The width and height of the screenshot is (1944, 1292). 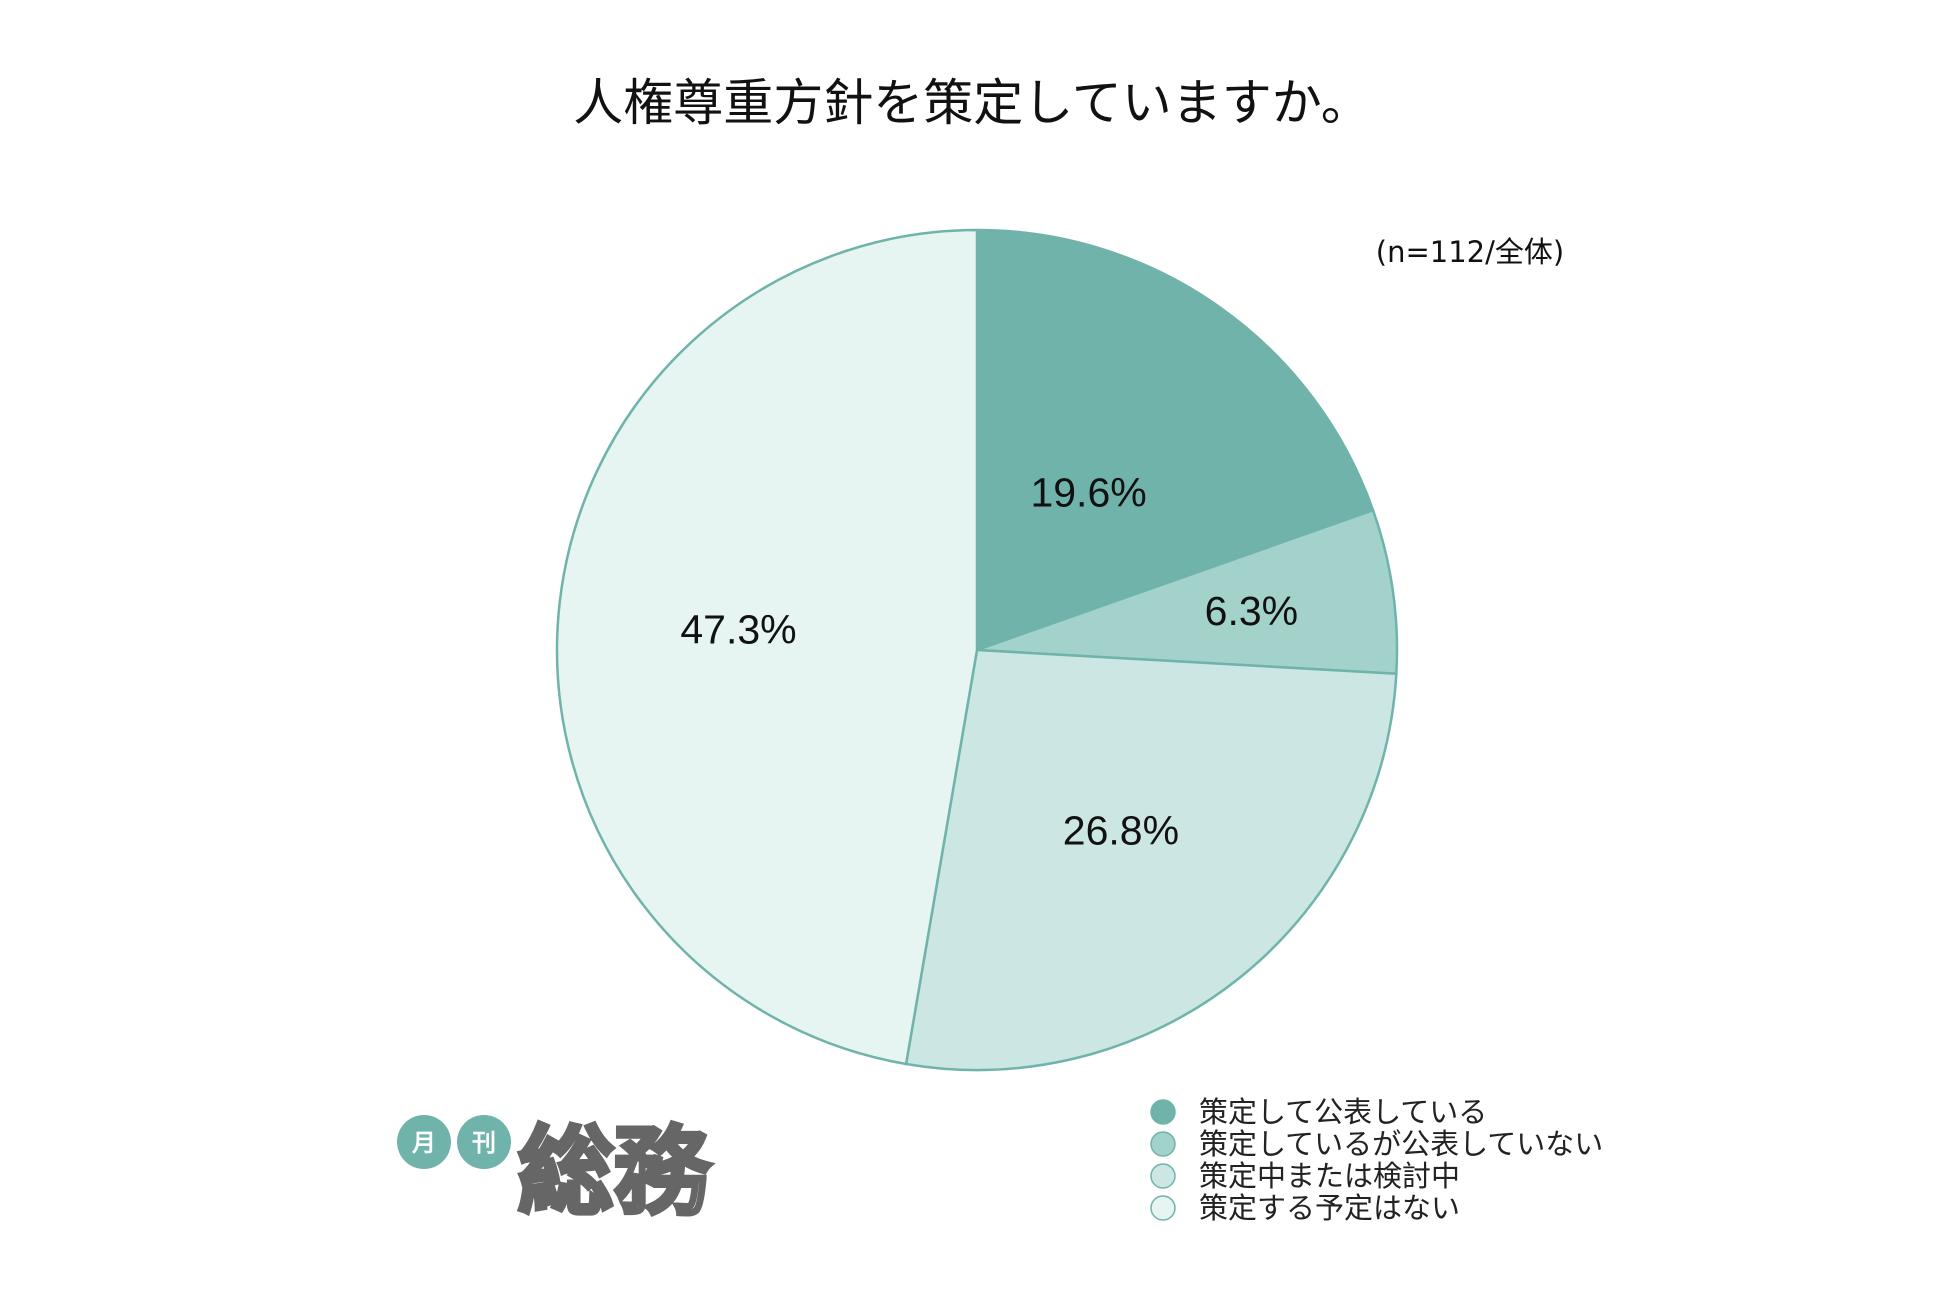 What do you see at coordinates (972, 103) in the screenshot?
I see `chart-title: 人権尊重方針を策定していますか。` at bounding box center [972, 103].